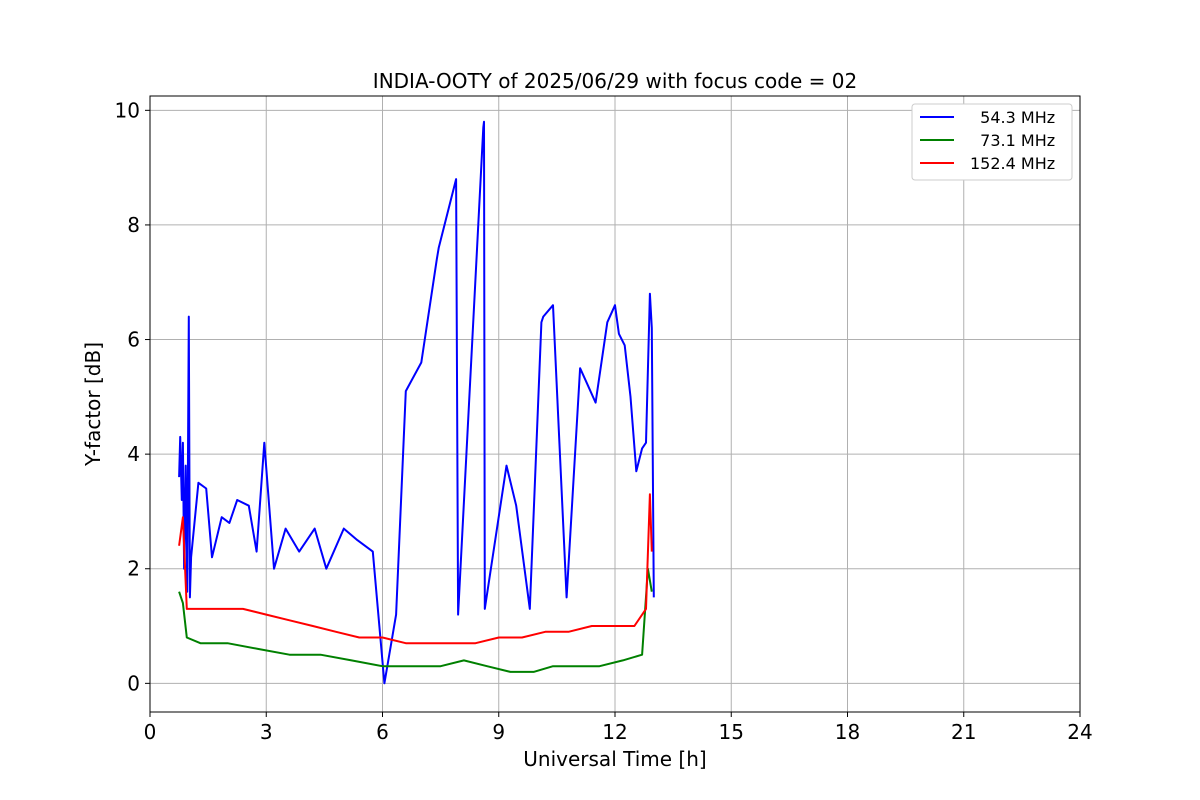 Image resolution: width=1200 pixels, height=800 pixels. I want to click on x-tick-label: 12, so click(614, 732).